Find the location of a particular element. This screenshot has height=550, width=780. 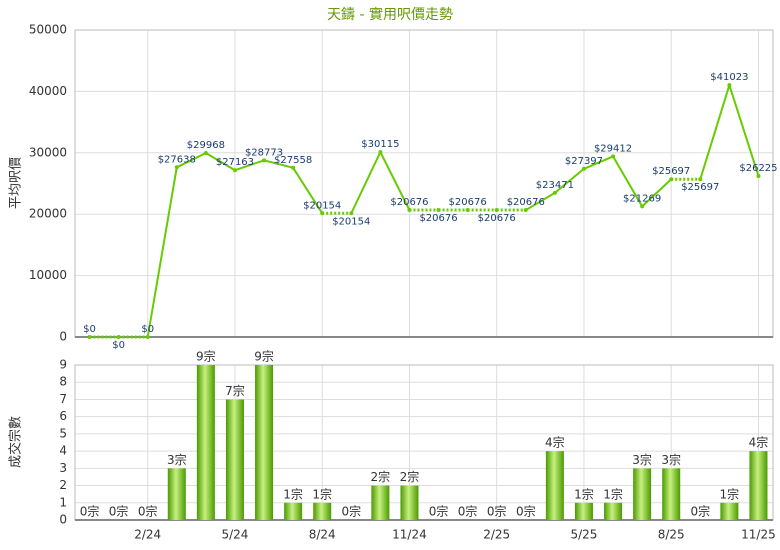

data-label: $29412 is located at coordinates (613, 148).